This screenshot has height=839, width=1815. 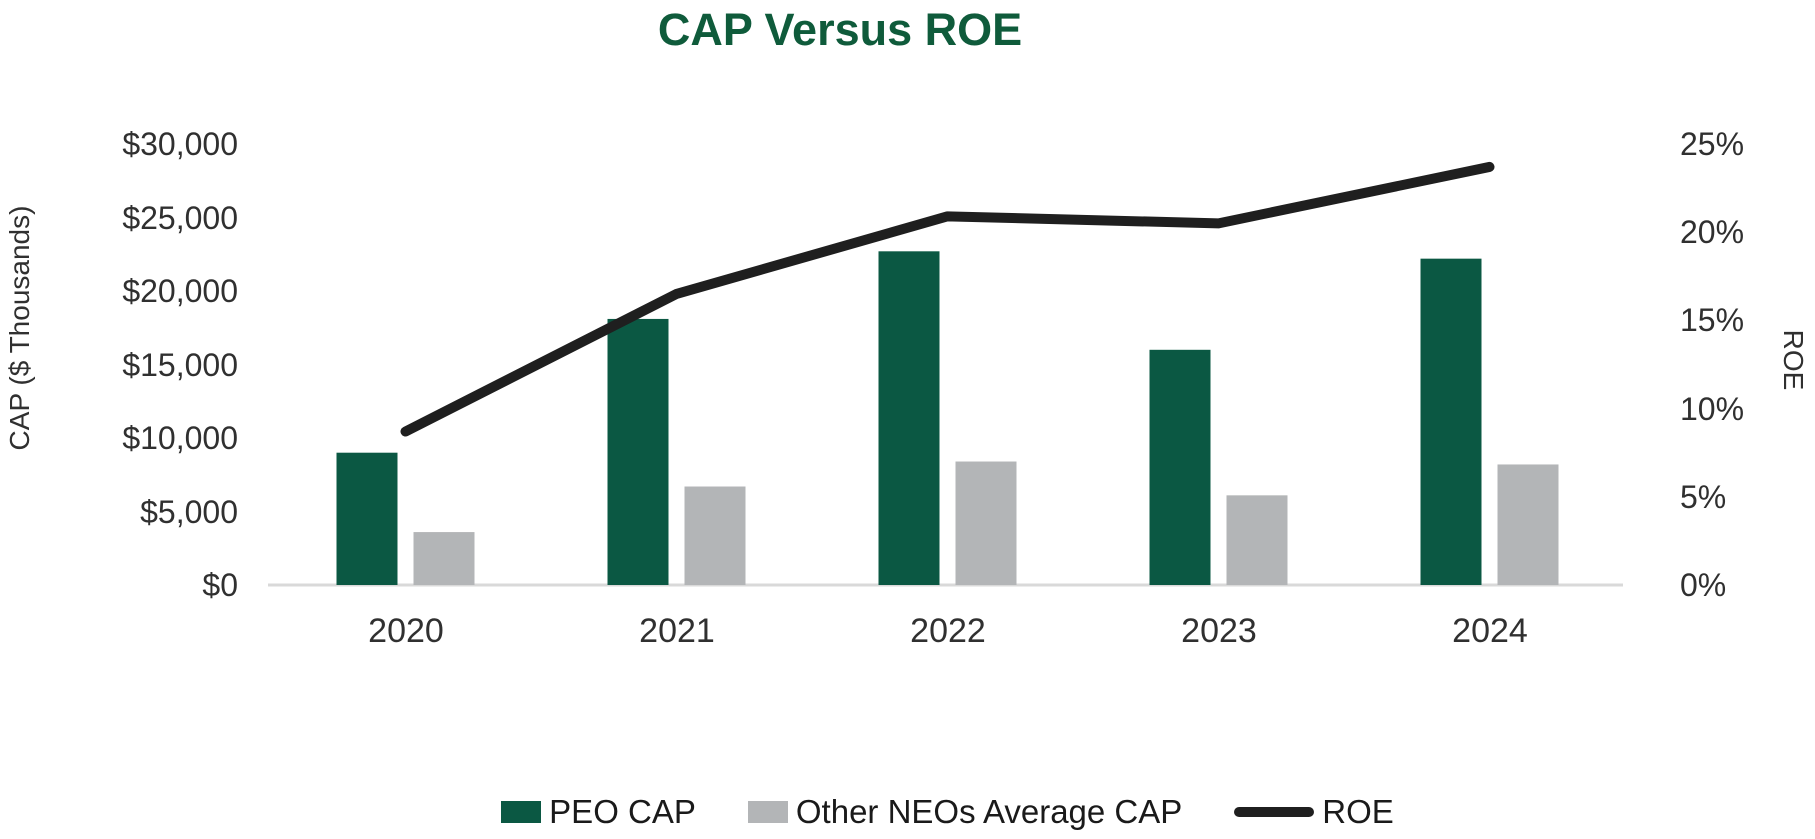 I want to click on x-axis-label-2023: 2023, so click(x=1219, y=631).